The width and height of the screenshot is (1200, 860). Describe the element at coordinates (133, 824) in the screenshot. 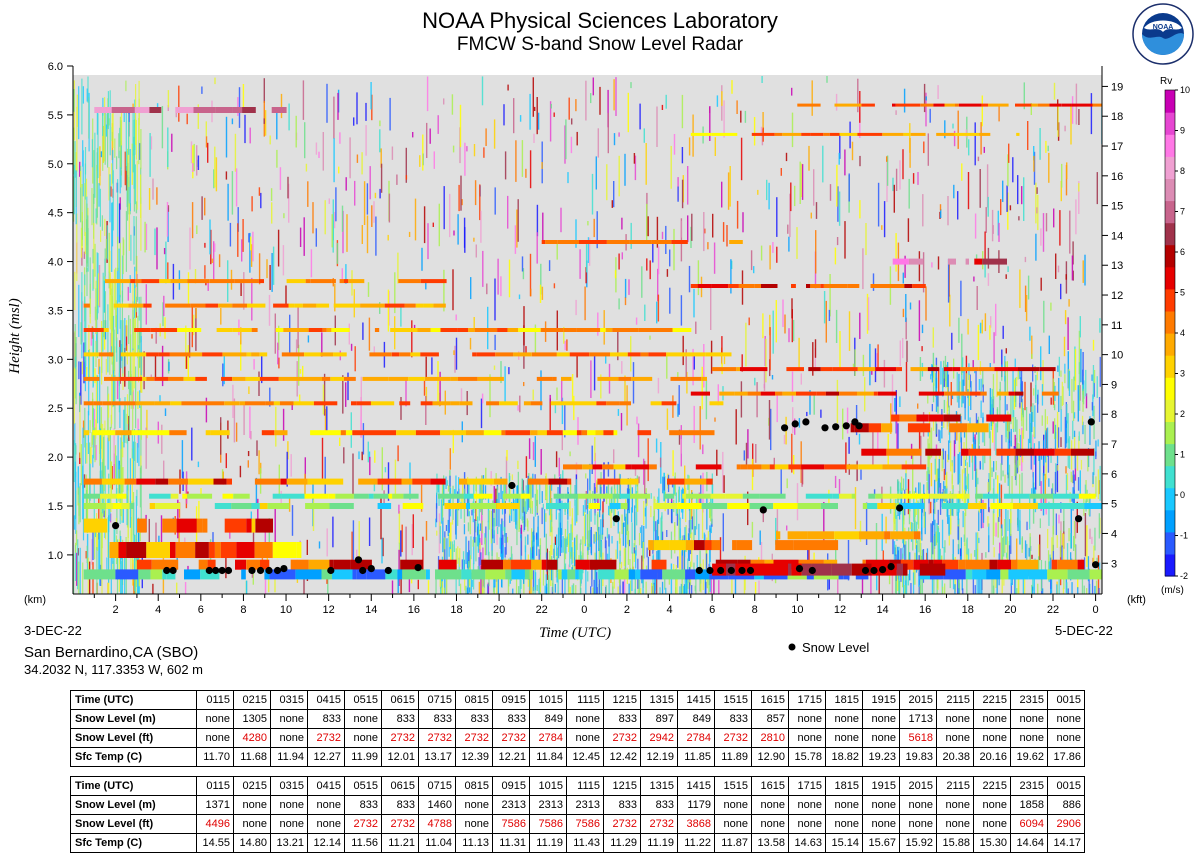

I see `row-header: Snow Level (ft)` at that location.